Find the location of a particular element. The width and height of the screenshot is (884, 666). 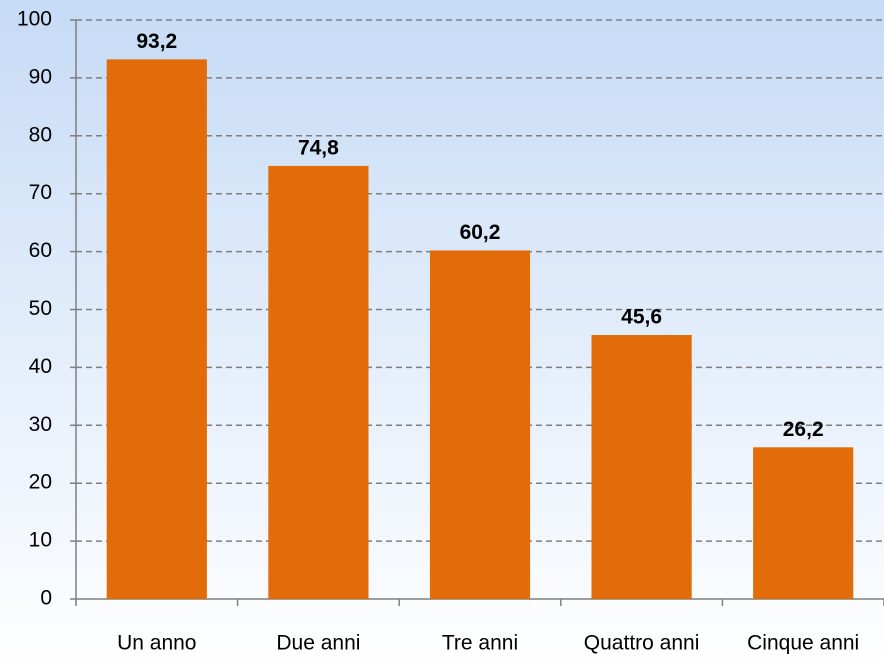

value-label: 60,2 is located at coordinates (480, 232).